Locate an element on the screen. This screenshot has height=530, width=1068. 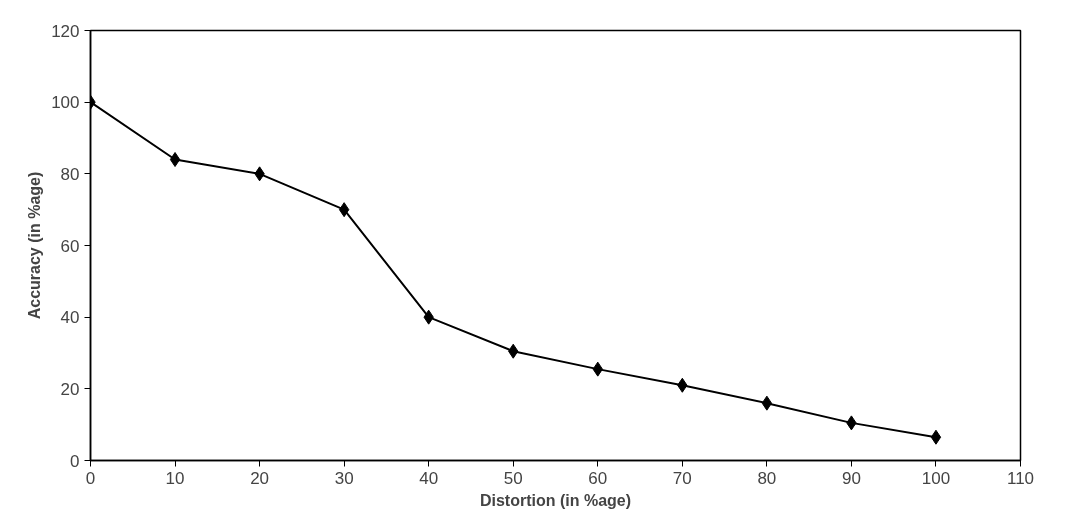
x-tick-label: 90 is located at coordinates (851, 478).